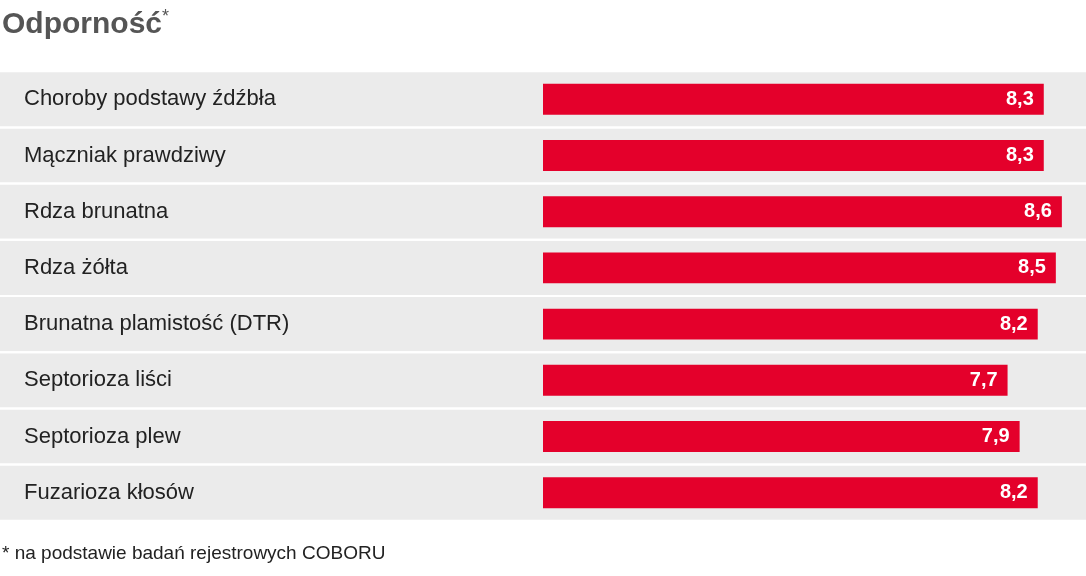  I want to click on y-tick-label: Rdza brunatna, so click(97, 210).